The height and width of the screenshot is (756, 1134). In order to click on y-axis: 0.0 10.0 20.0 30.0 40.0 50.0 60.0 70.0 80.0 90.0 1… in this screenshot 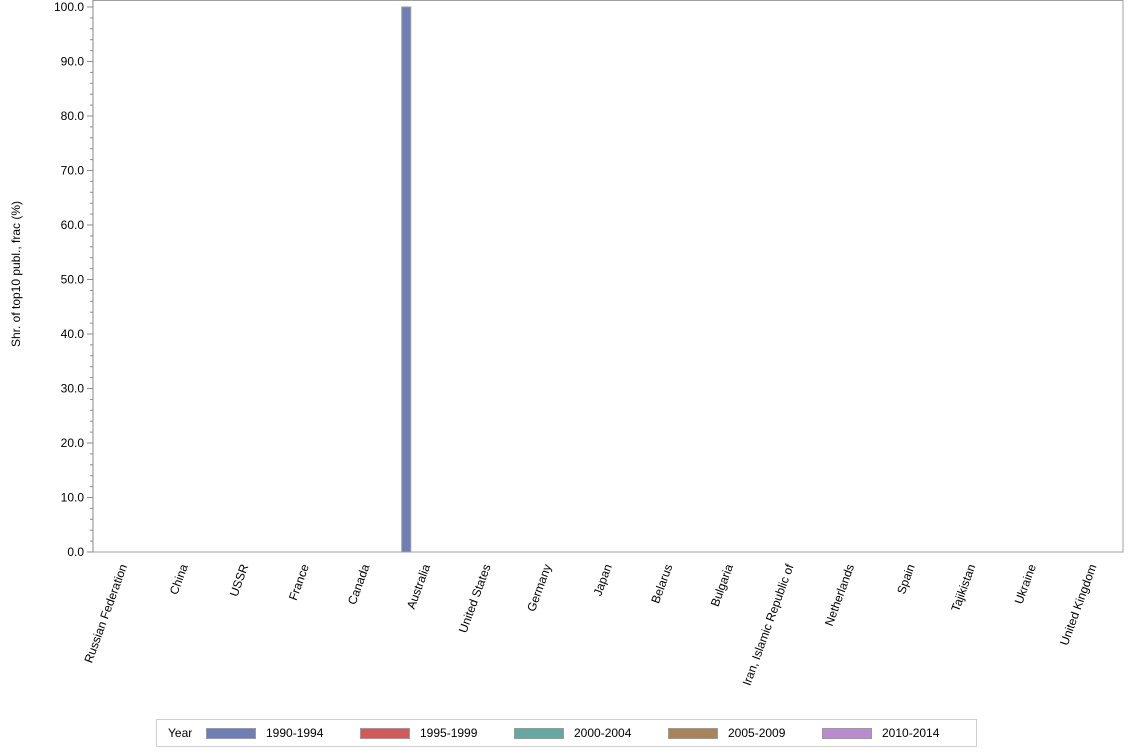, I will do `click(74, 279)`.